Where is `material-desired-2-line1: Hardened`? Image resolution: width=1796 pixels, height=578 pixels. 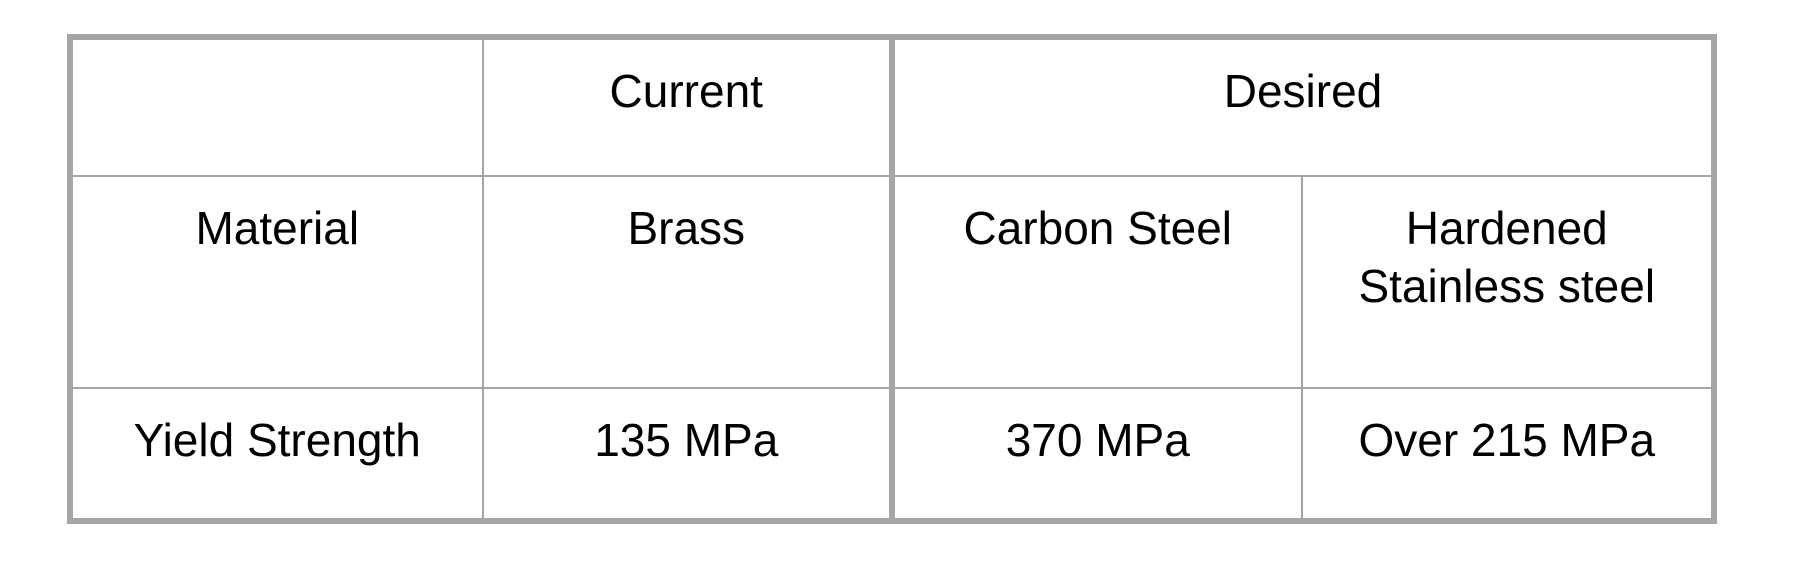 material-desired-2-line1: Hardened is located at coordinates (1506, 228).